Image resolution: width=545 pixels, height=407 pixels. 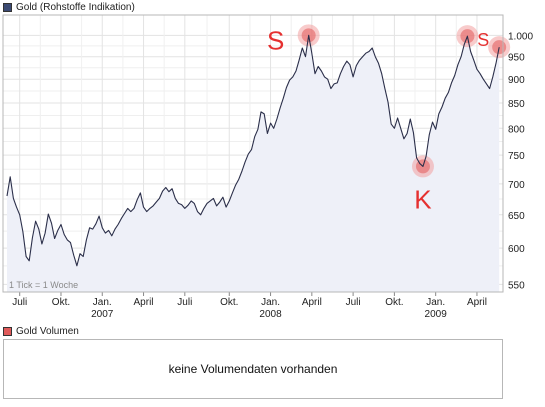 I want to click on volume-legend-label: Gold Volumen, so click(x=47, y=331).